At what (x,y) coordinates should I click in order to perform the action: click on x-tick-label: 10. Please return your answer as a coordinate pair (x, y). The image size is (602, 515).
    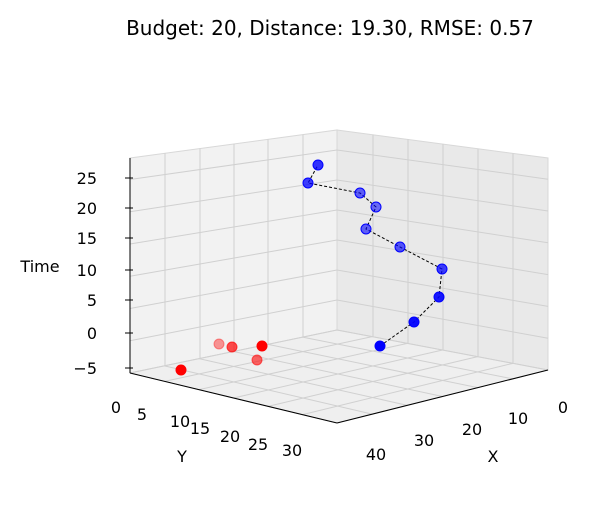
    Looking at the image, I should click on (518, 418).